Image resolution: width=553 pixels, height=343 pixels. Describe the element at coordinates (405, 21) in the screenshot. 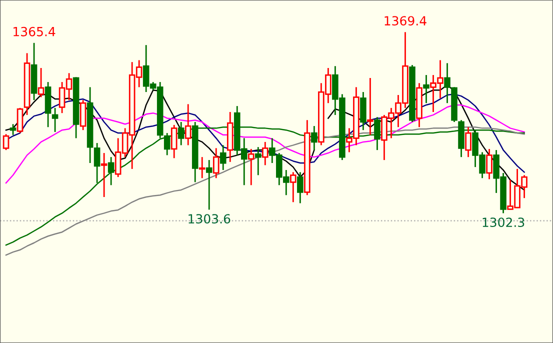

I see `annotation: 1369.4` at that location.